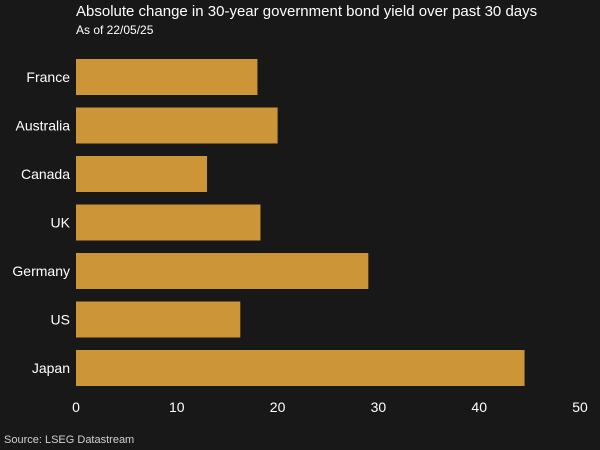 Image resolution: width=600 pixels, height=450 pixels. What do you see at coordinates (168, 222) in the screenshot?
I see `bar-uk` at bounding box center [168, 222].